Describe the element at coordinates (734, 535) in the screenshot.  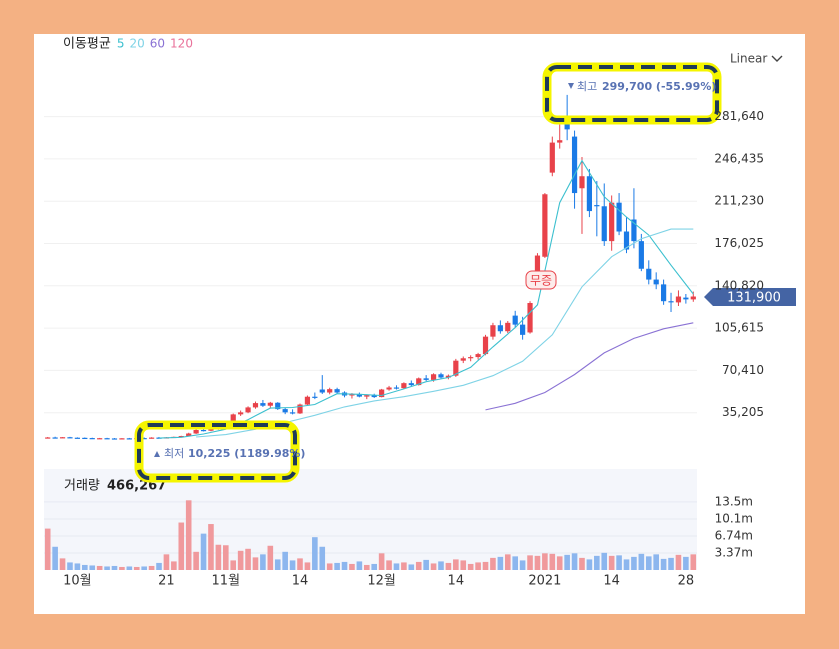
I see `volume-tick-label: 6.74m` at that location.